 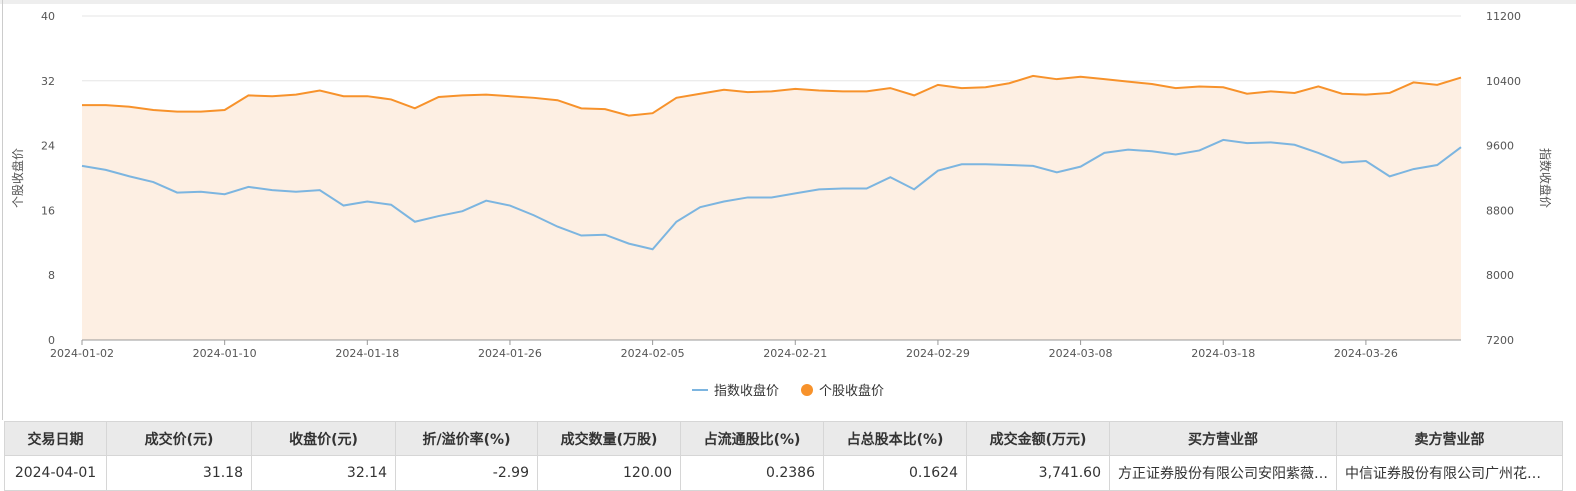 I want to click on y-right-tick-label: 10400, so click(x=1503, y=81).